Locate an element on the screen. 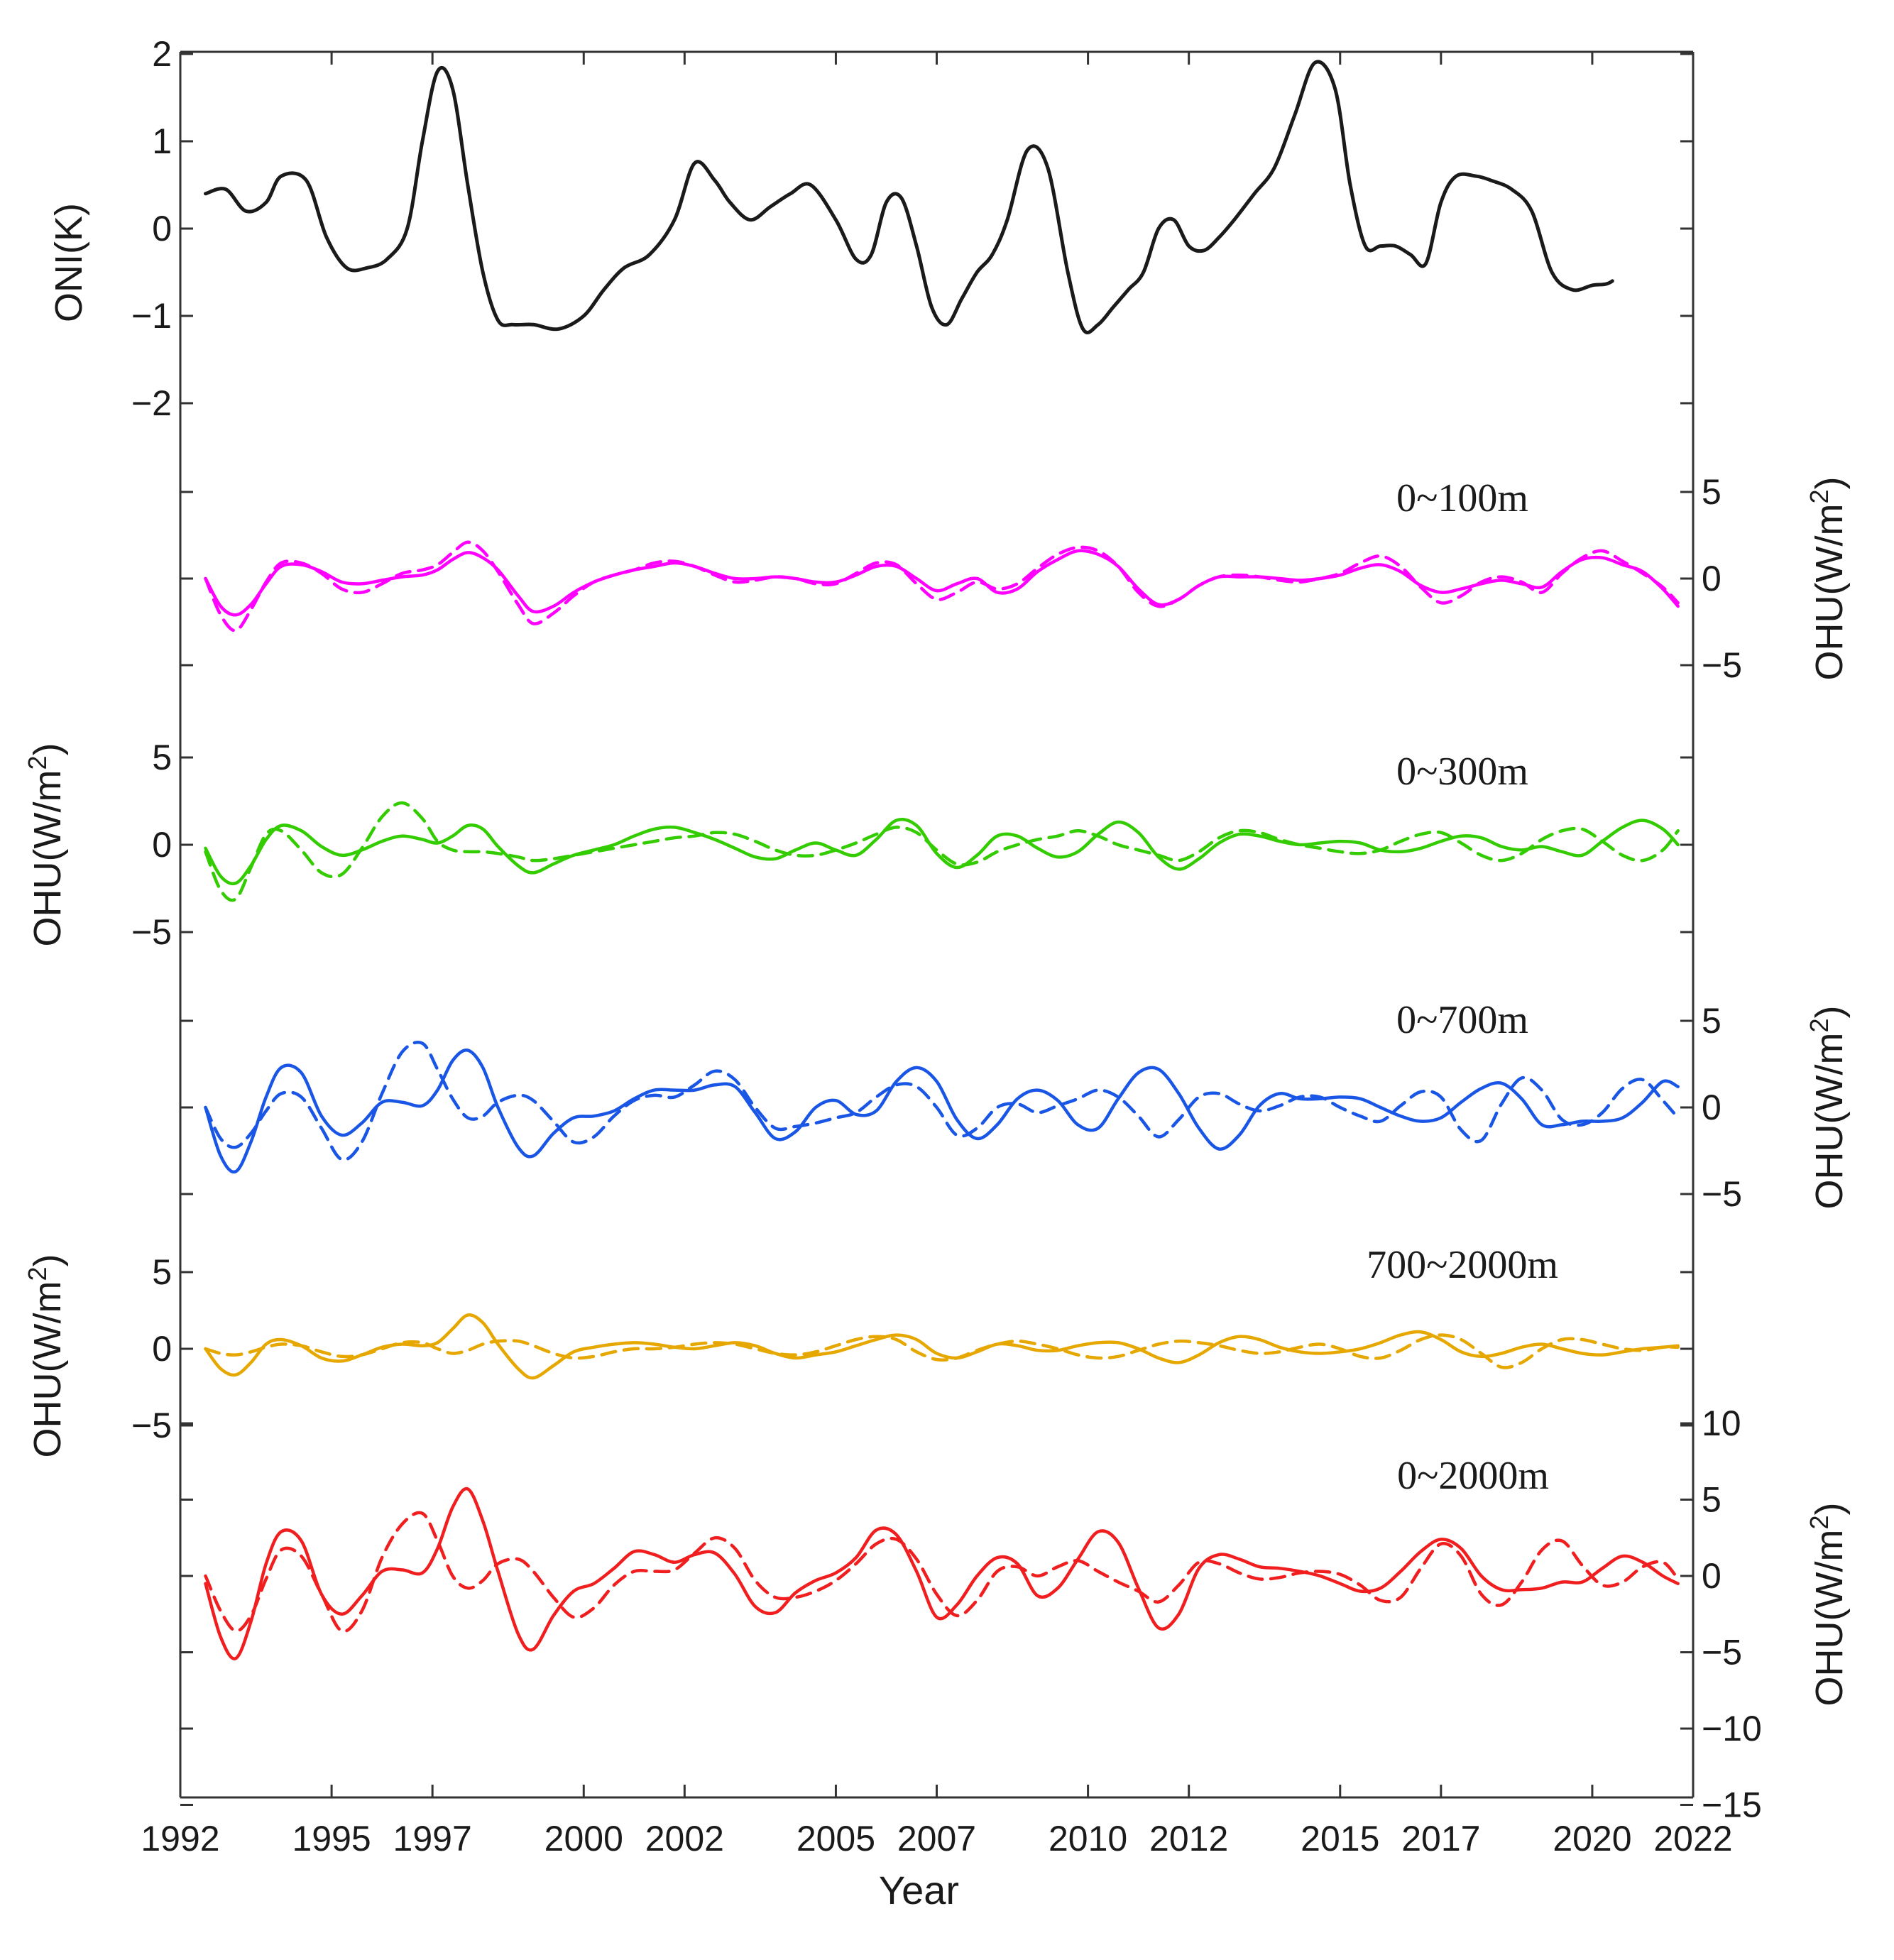 This screenshot has width=1894, height=1960. x-tick-label: 2002 is located at coordinates (685, 1839).